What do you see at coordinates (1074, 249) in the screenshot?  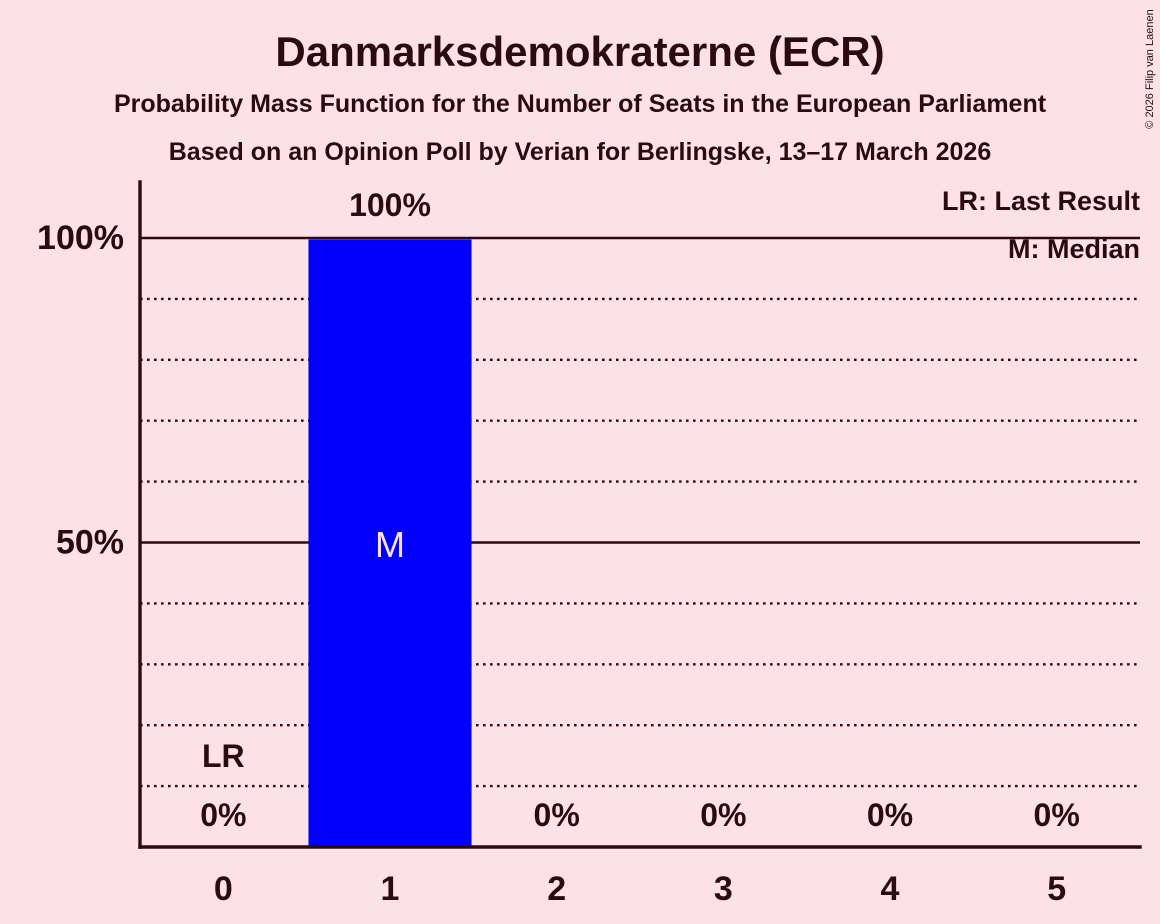 I see `legend-median: M: Median` at bounding box center [1074, 249].